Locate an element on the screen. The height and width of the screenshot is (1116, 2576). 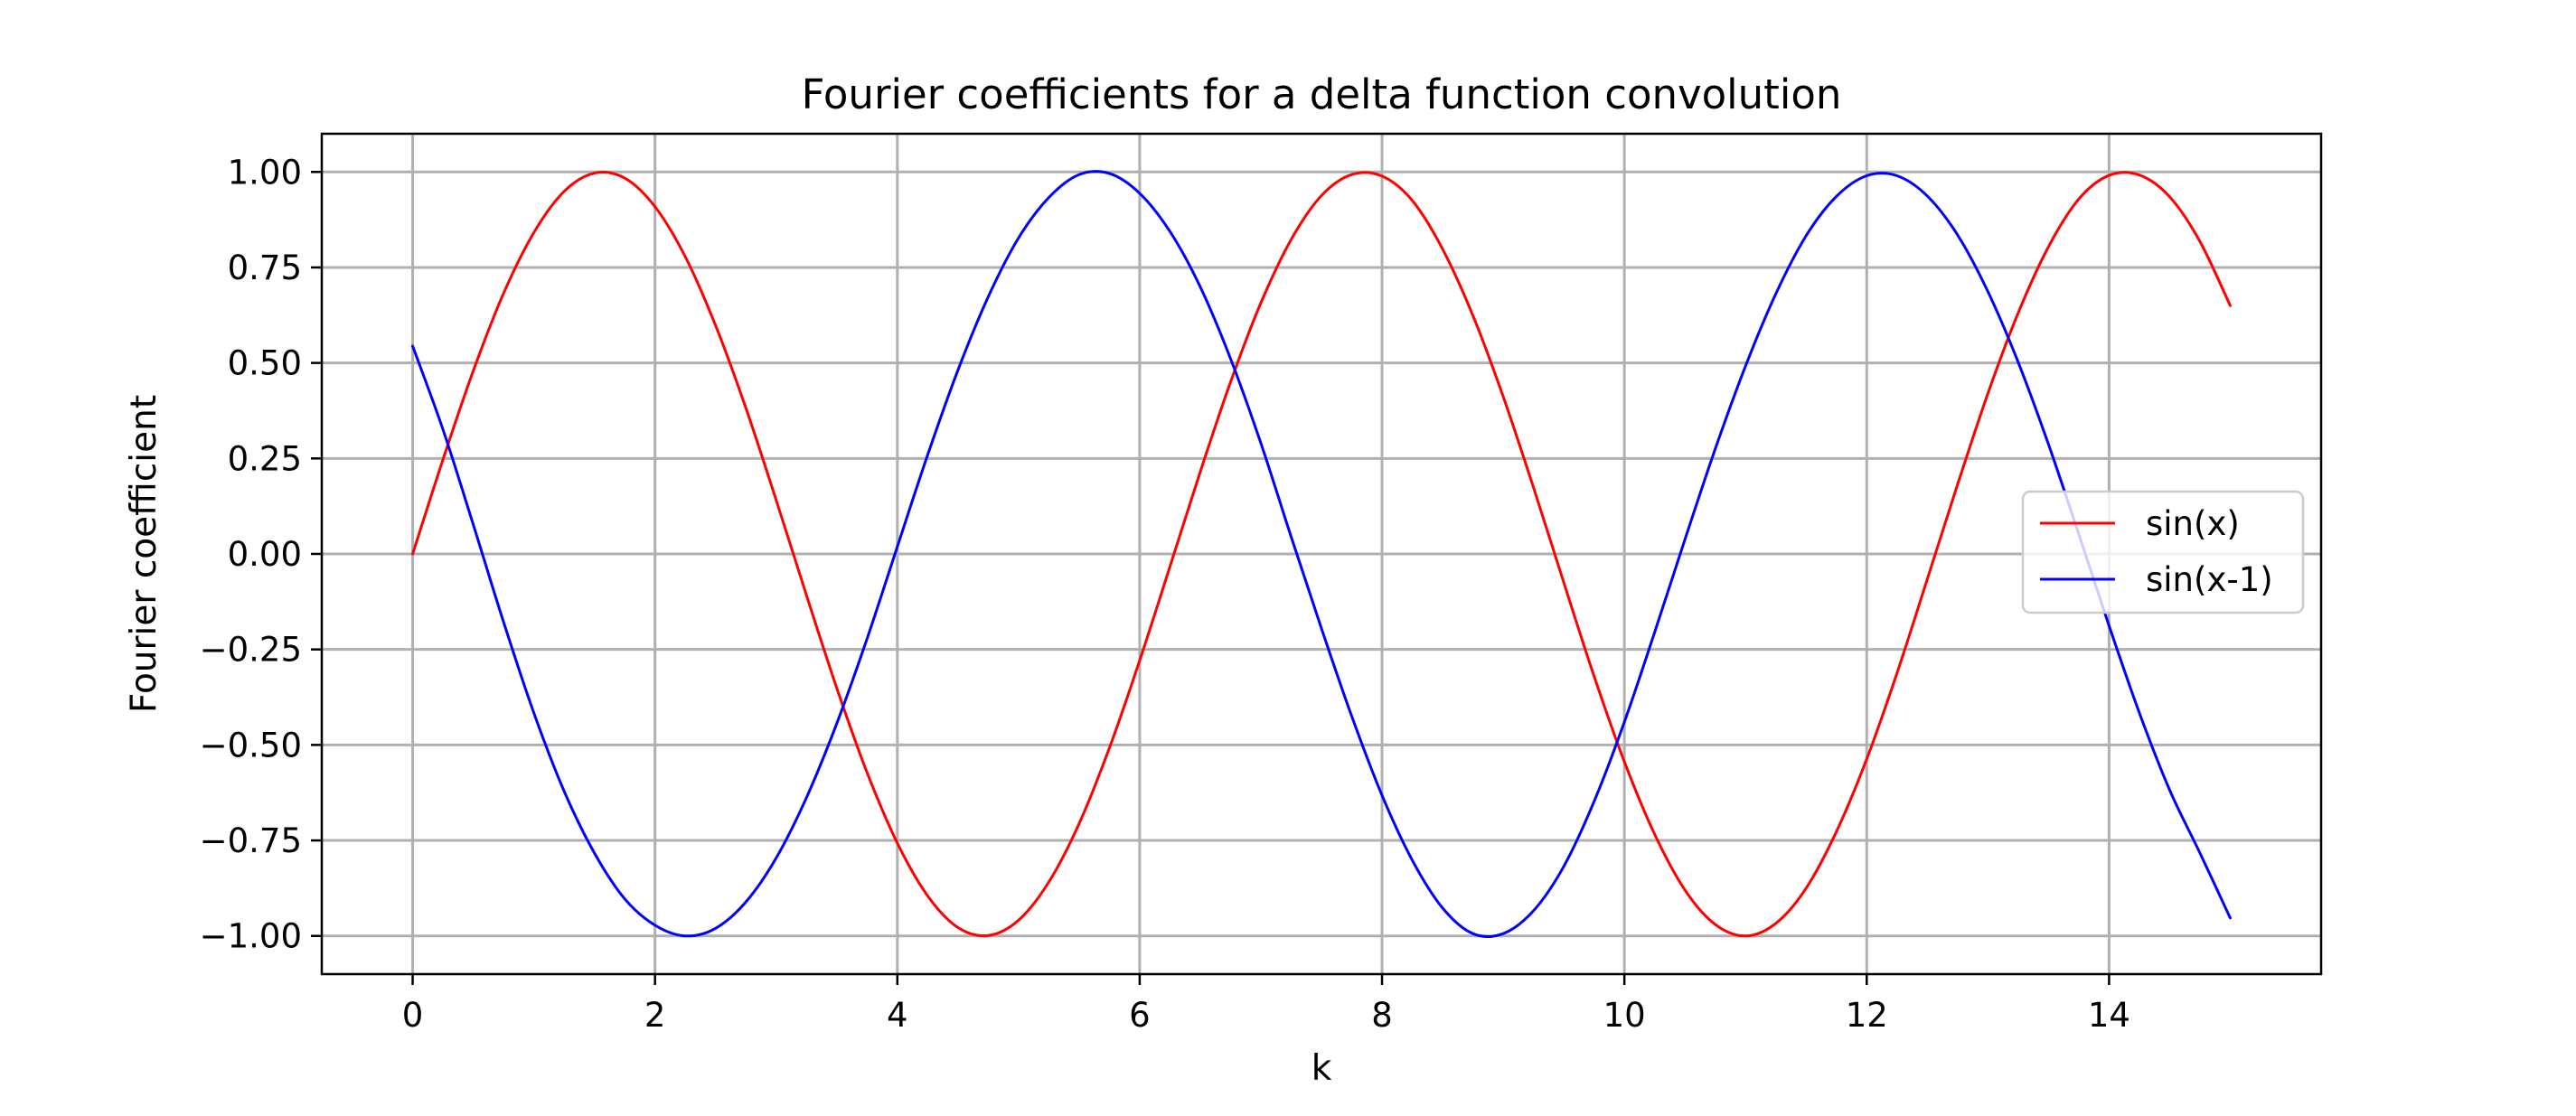
y-axis-ticks: 1.00 0.75 0.50 0.25 0.00 −0.25 −0.50 −0.75 −1.00 is located at coordinates (261, 554).